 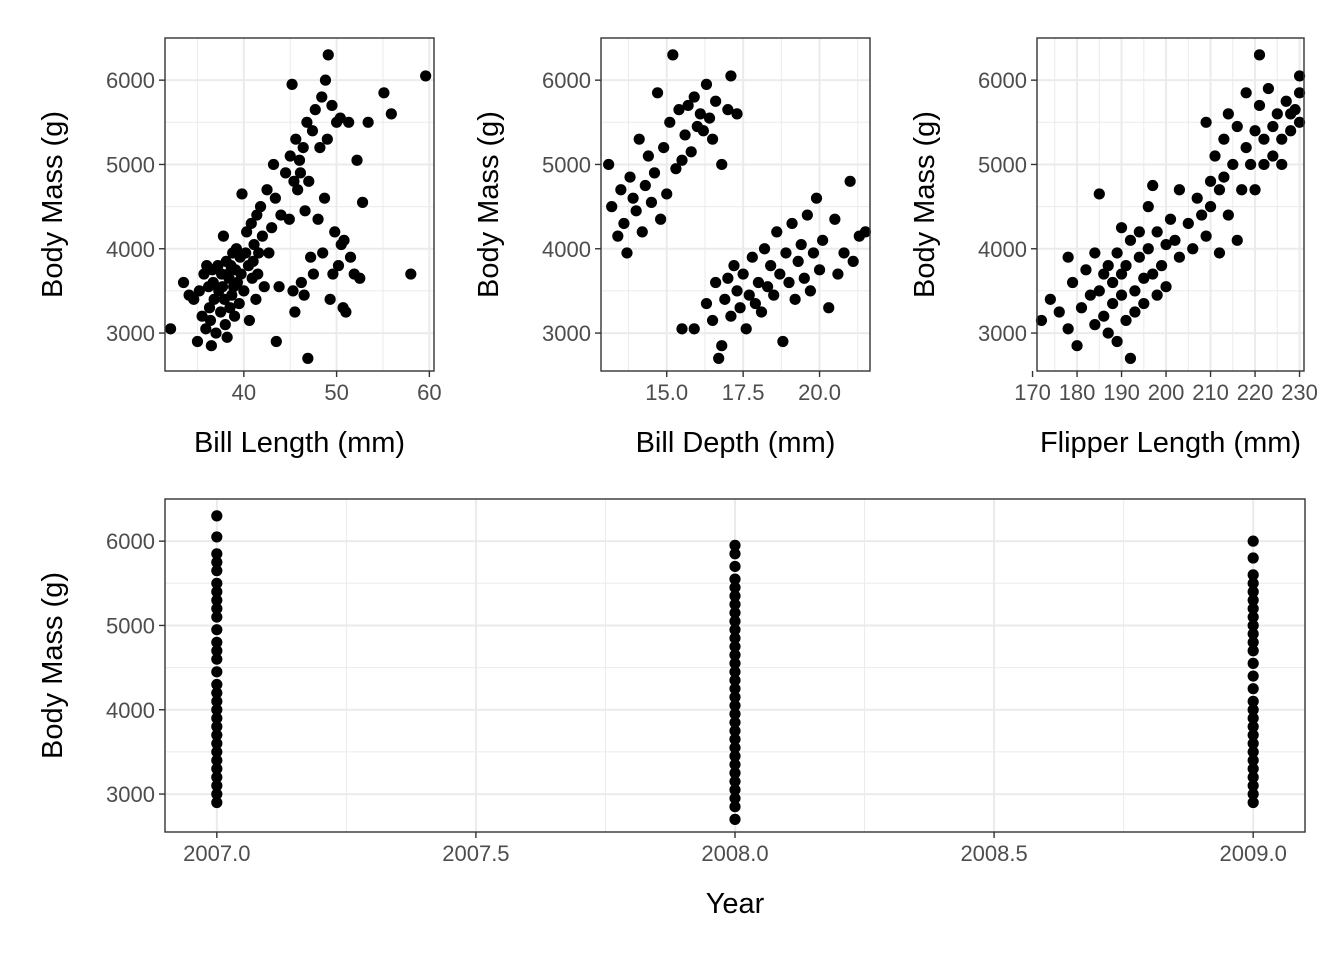 What do you see at coordinates (1299, 392) in the screenshot?
I see `x-tick-label: 230` at bounding box center [1299, 392].